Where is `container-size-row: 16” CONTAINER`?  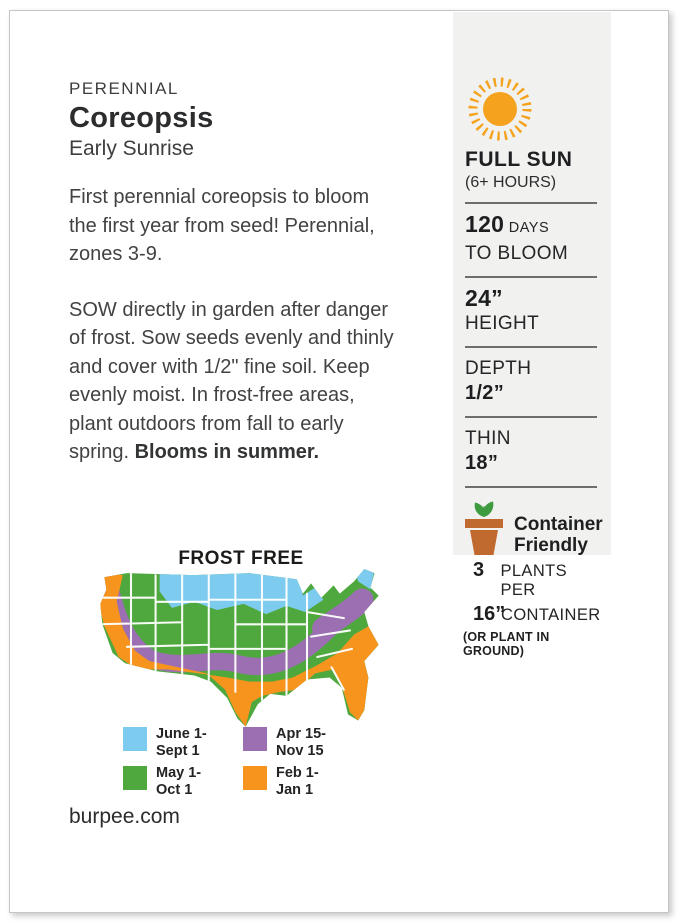 container-size-row: 16” CONTAINER is located at coordinates (534, 614).